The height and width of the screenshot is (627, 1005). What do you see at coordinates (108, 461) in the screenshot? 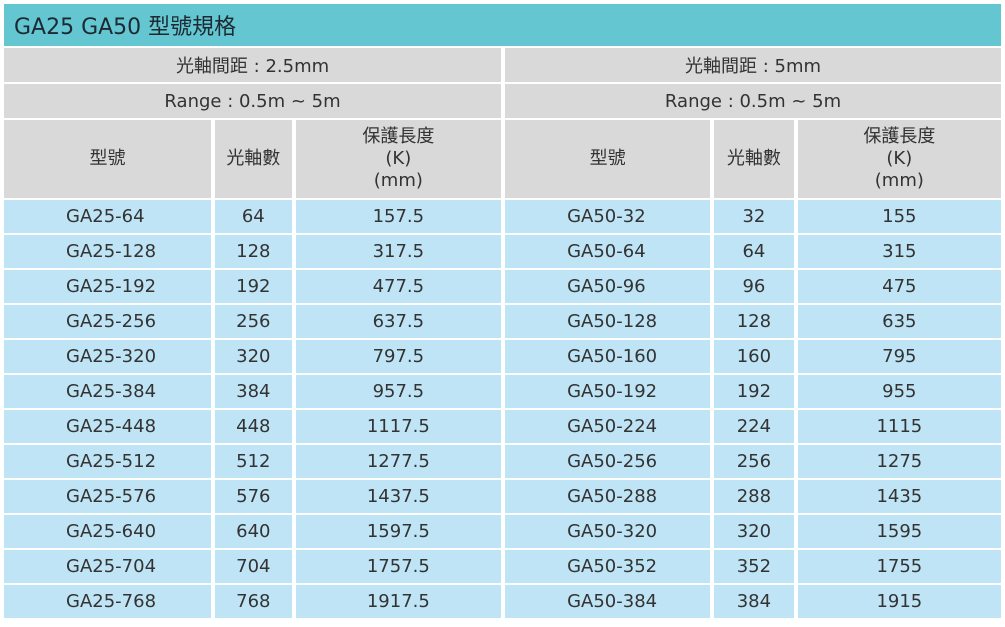
I see `left-model-cell: GA25-512` at bounding box center [108, 461].